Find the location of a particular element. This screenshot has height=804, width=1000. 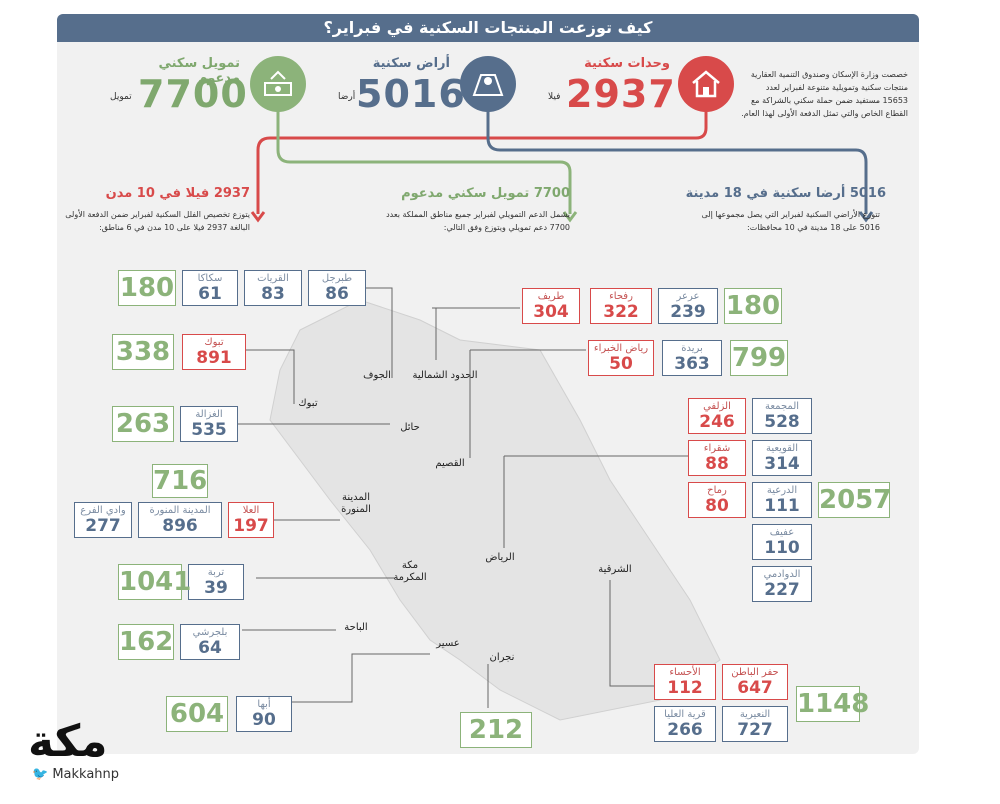

box-name: طريف is located at coordinates (551, 296).